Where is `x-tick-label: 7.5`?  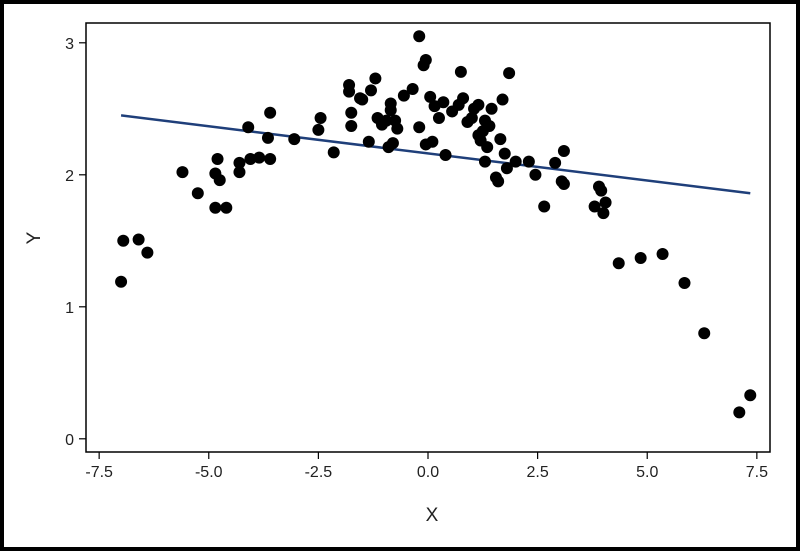 x-tick-label: 7.5 is located at coordinates (757, 472).